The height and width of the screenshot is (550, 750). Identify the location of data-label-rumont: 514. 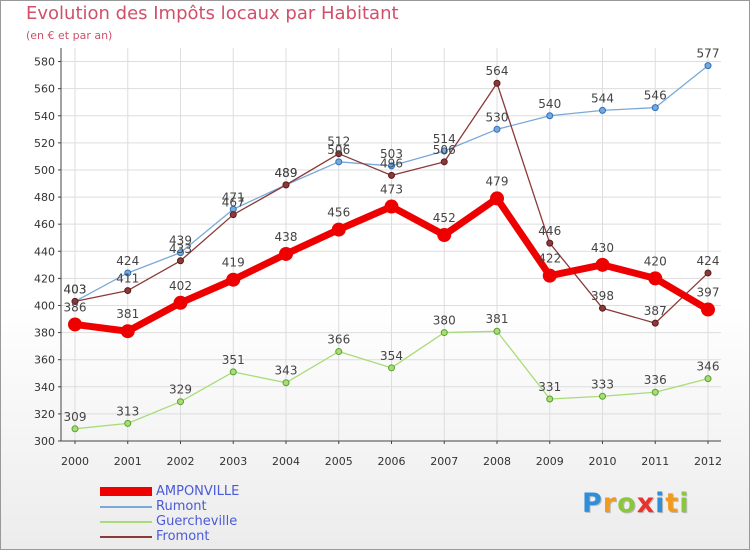
(444, 139).